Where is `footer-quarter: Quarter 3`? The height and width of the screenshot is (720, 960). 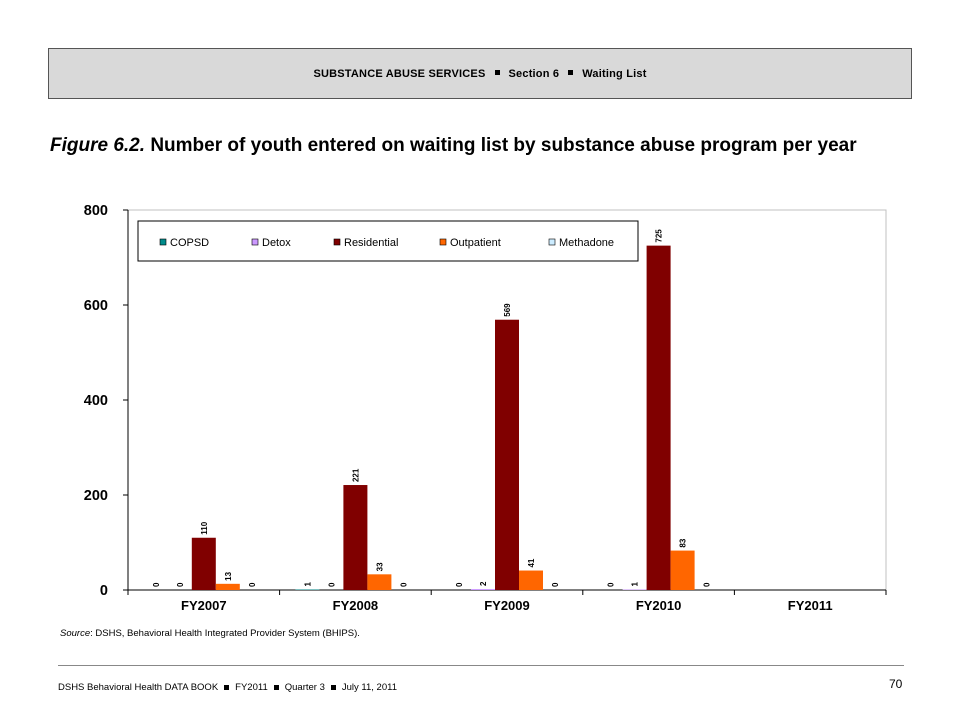 footer-quarter: Quarter 3 is located at coordinates (304, 687).